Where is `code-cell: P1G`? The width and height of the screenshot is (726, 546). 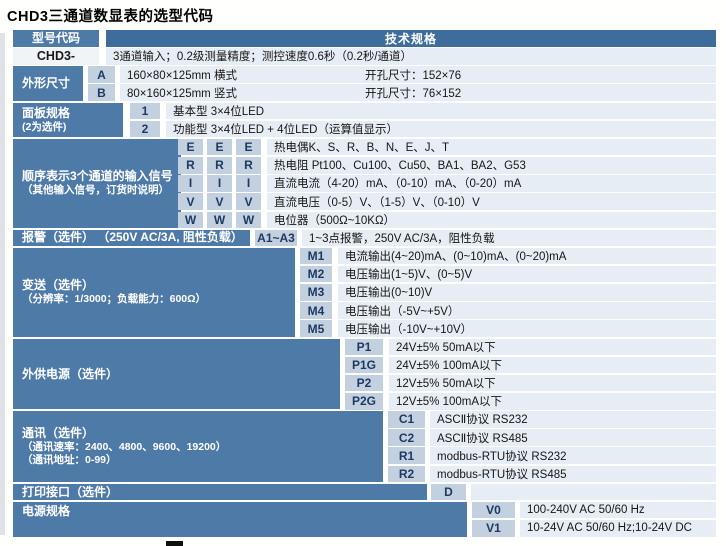
code-cell: P1G is located at coordinates (364, 365).